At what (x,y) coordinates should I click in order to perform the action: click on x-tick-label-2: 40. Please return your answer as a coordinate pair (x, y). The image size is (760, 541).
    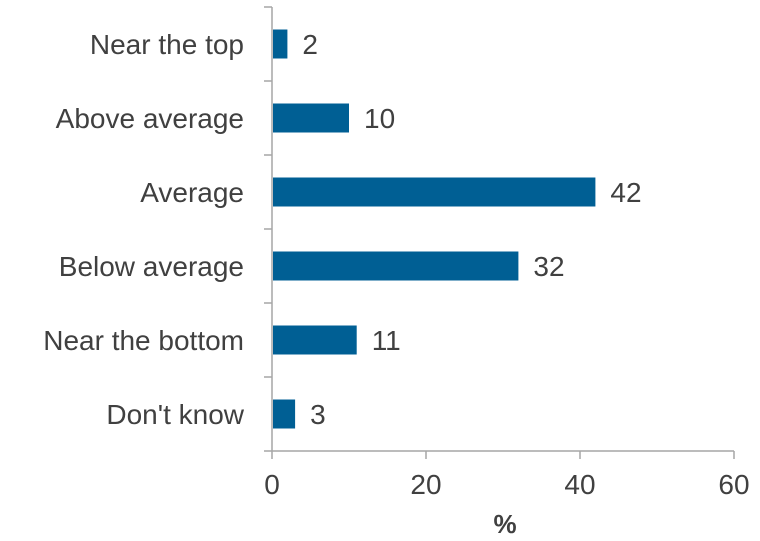
    Looking at the image, I should click on (579, 484).